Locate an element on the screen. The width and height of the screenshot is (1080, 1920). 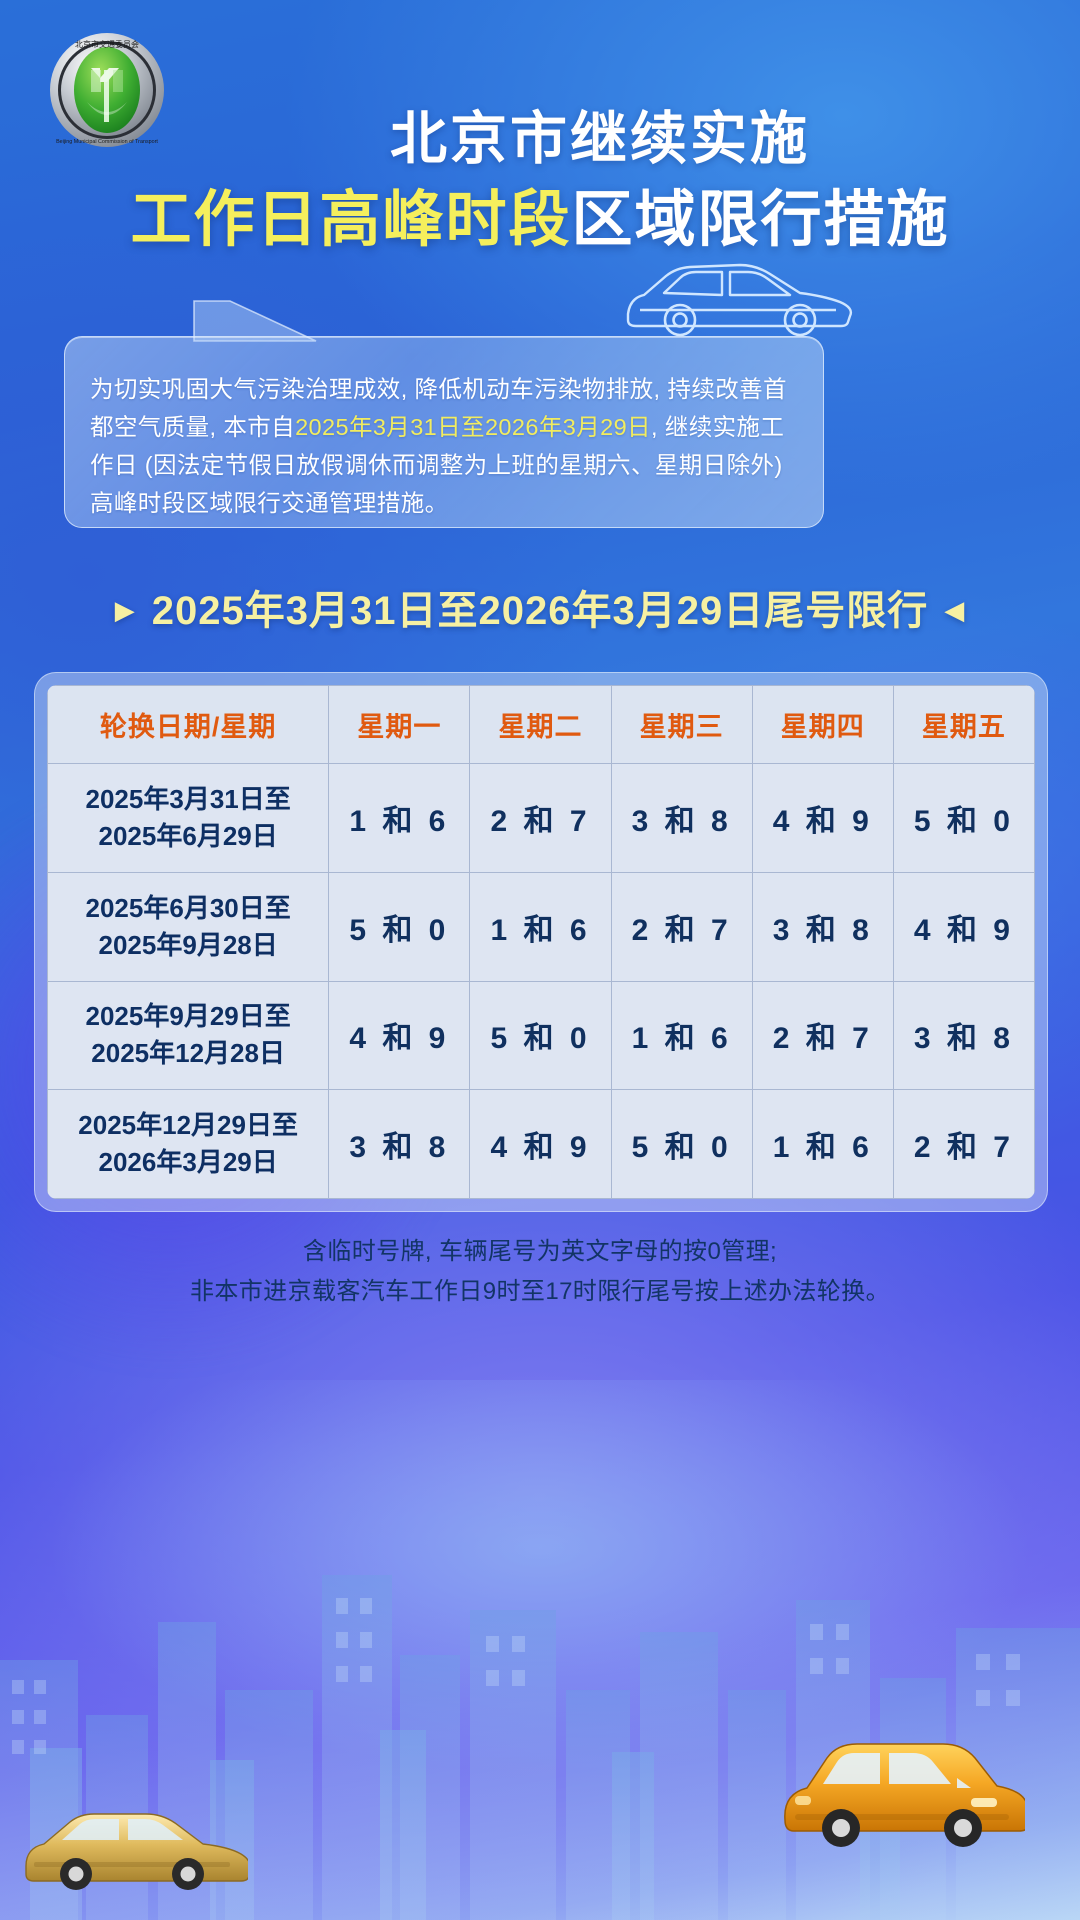
row-period: 2025年3月31日至 2025年6月29日 is located at coordinates (188, 818).